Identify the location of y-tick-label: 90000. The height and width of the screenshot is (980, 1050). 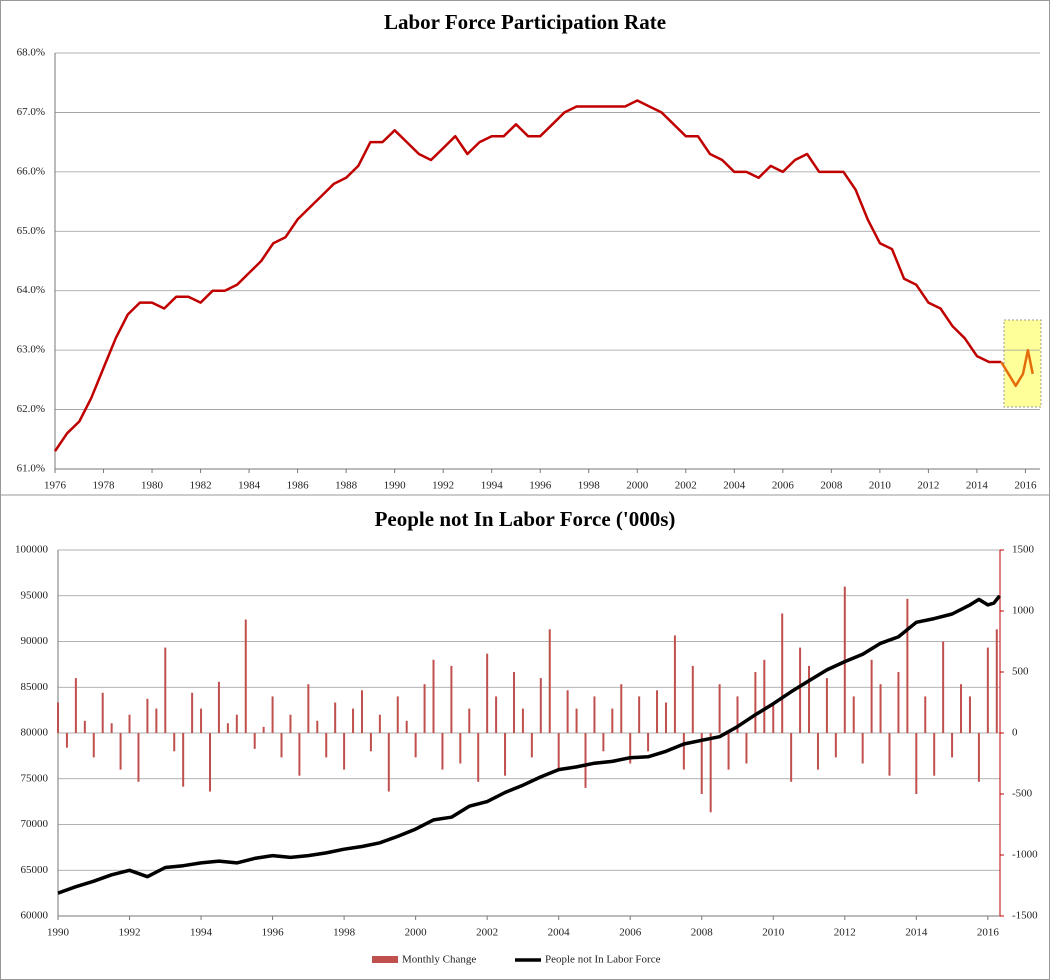
(35, 641).